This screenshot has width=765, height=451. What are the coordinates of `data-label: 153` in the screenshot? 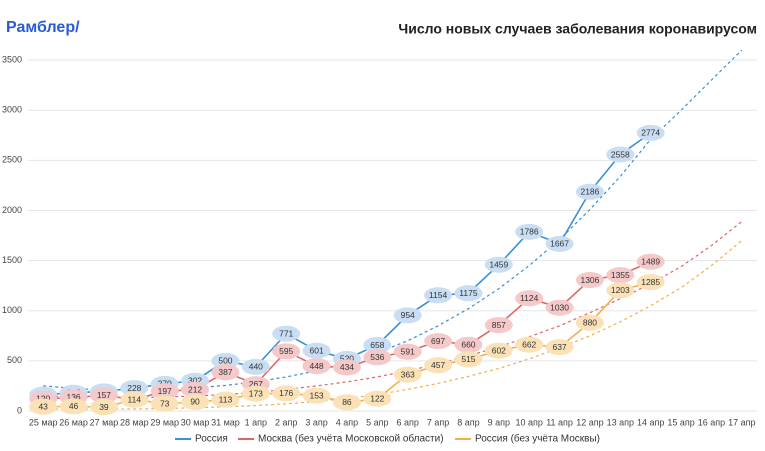 It's located at (316, 395).